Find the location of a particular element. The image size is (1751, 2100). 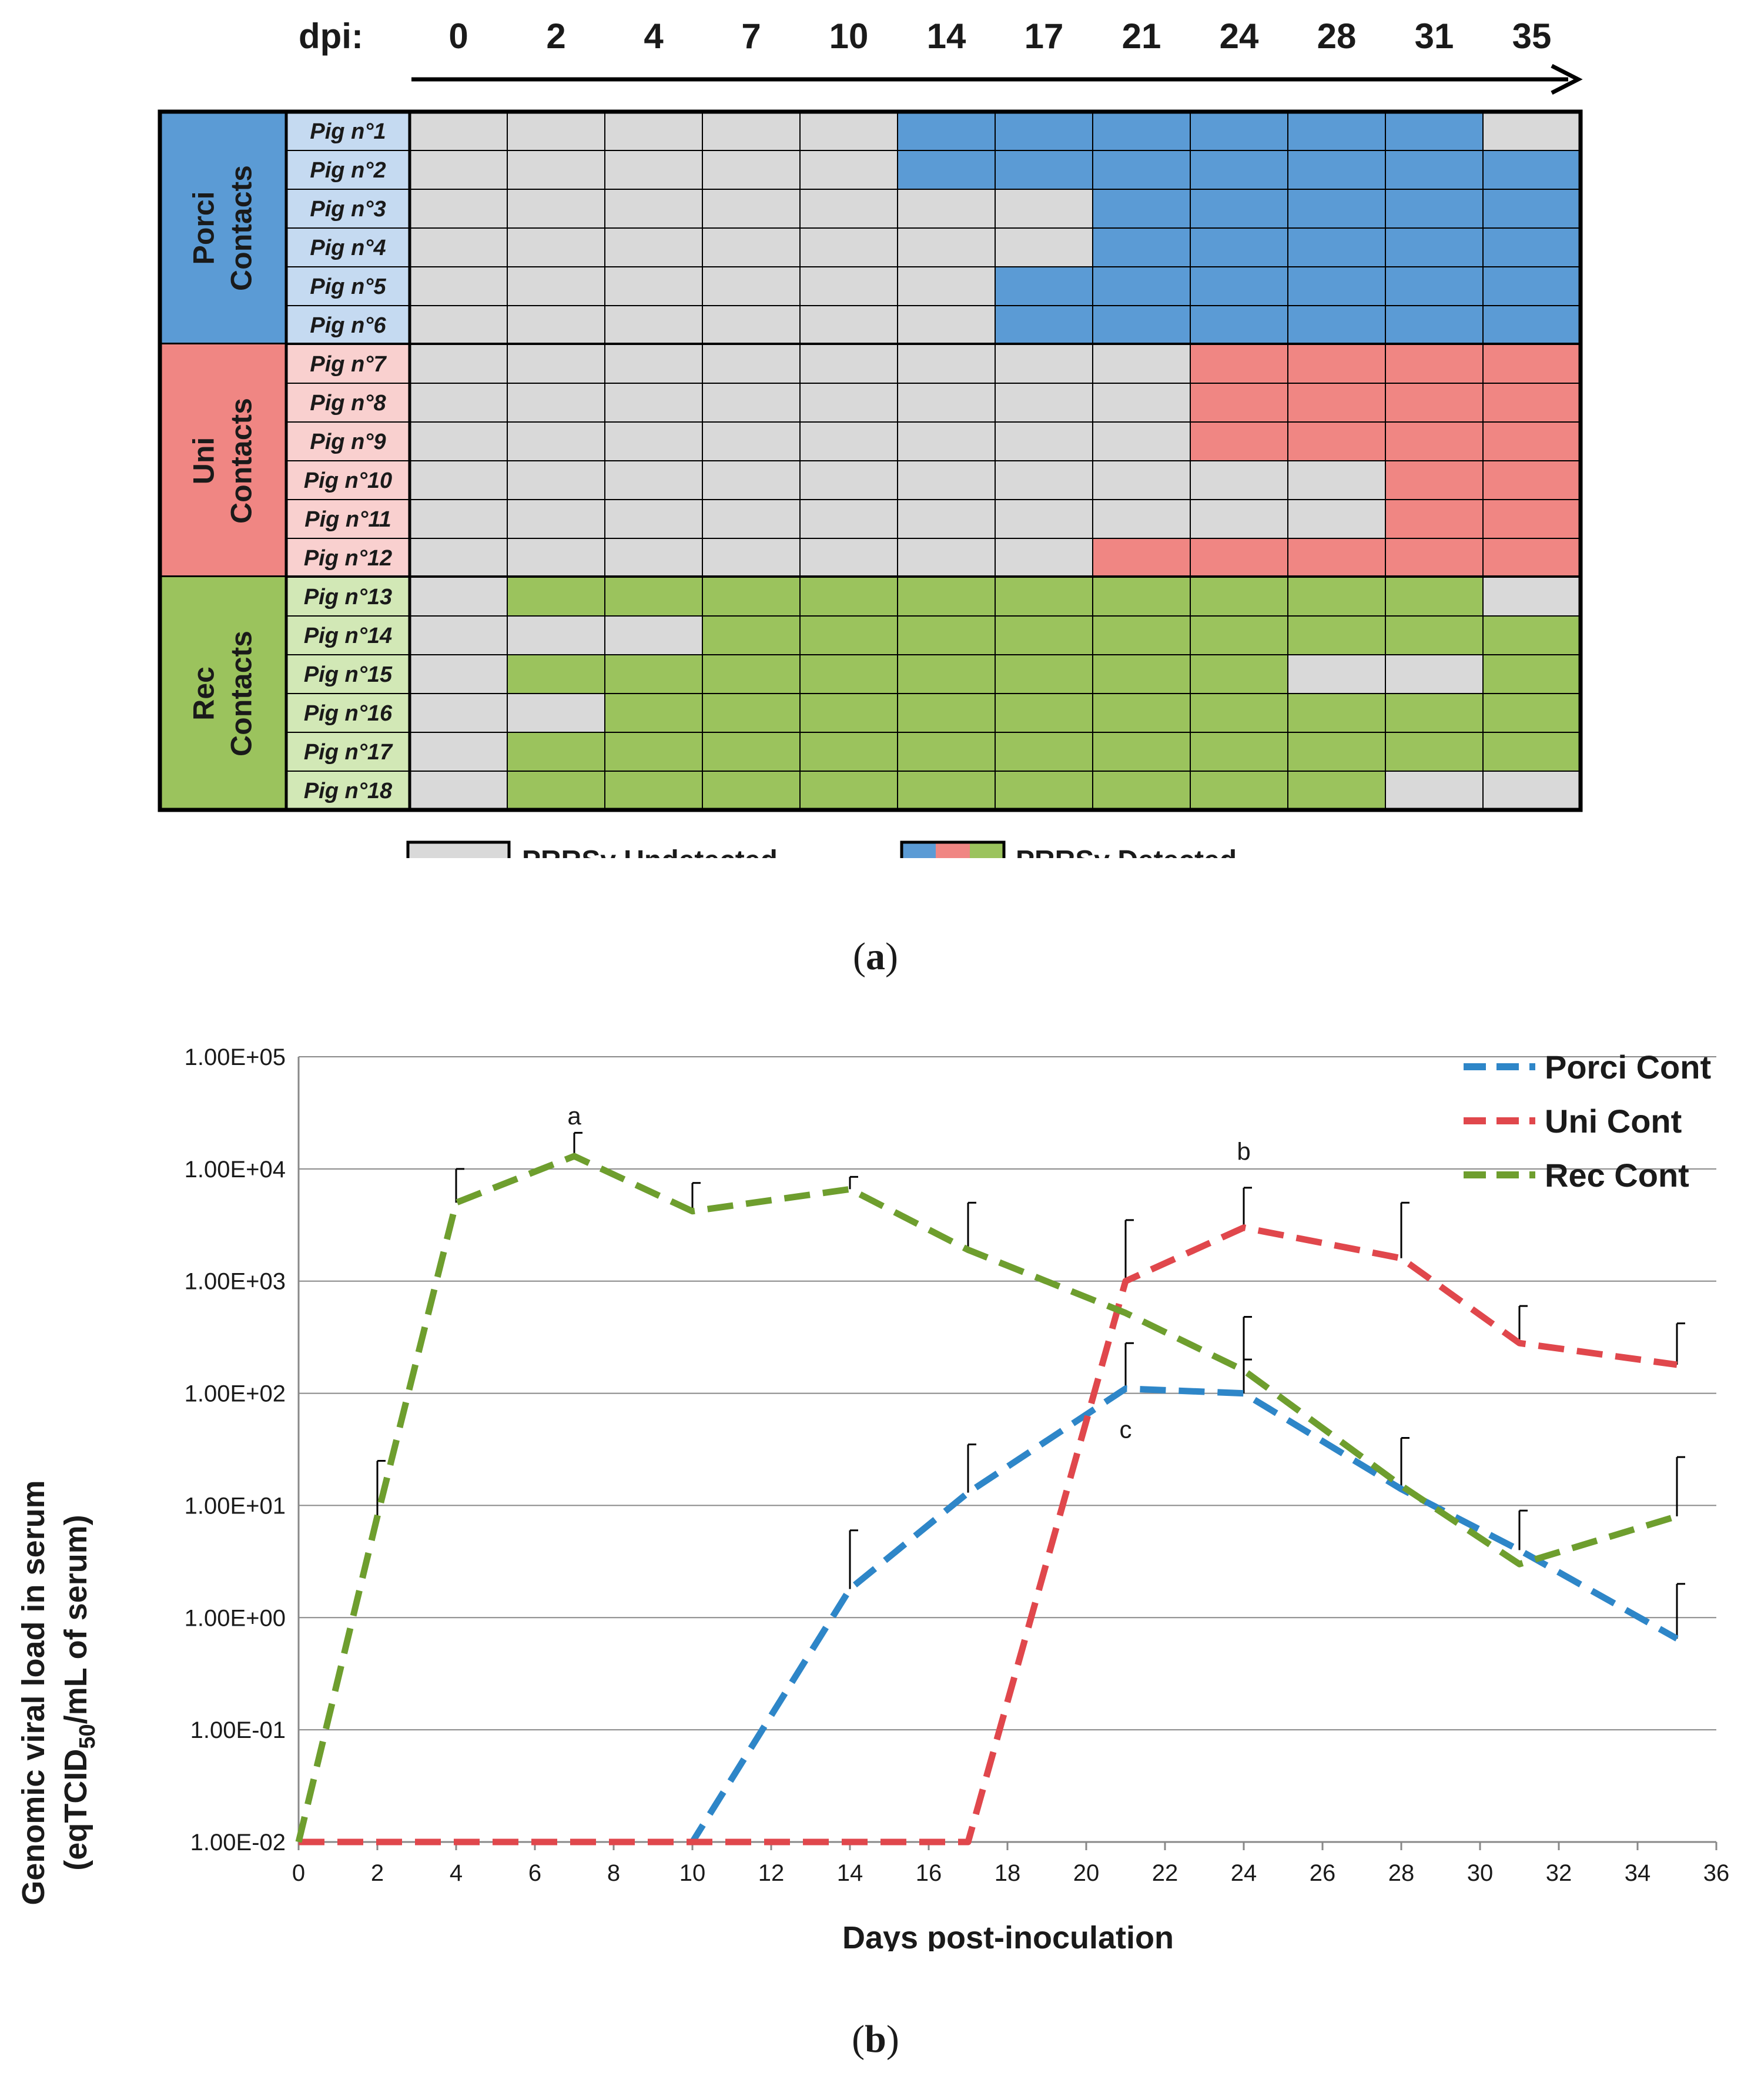

x-tick-label: 20 is located at coordinates (1087, 1873).